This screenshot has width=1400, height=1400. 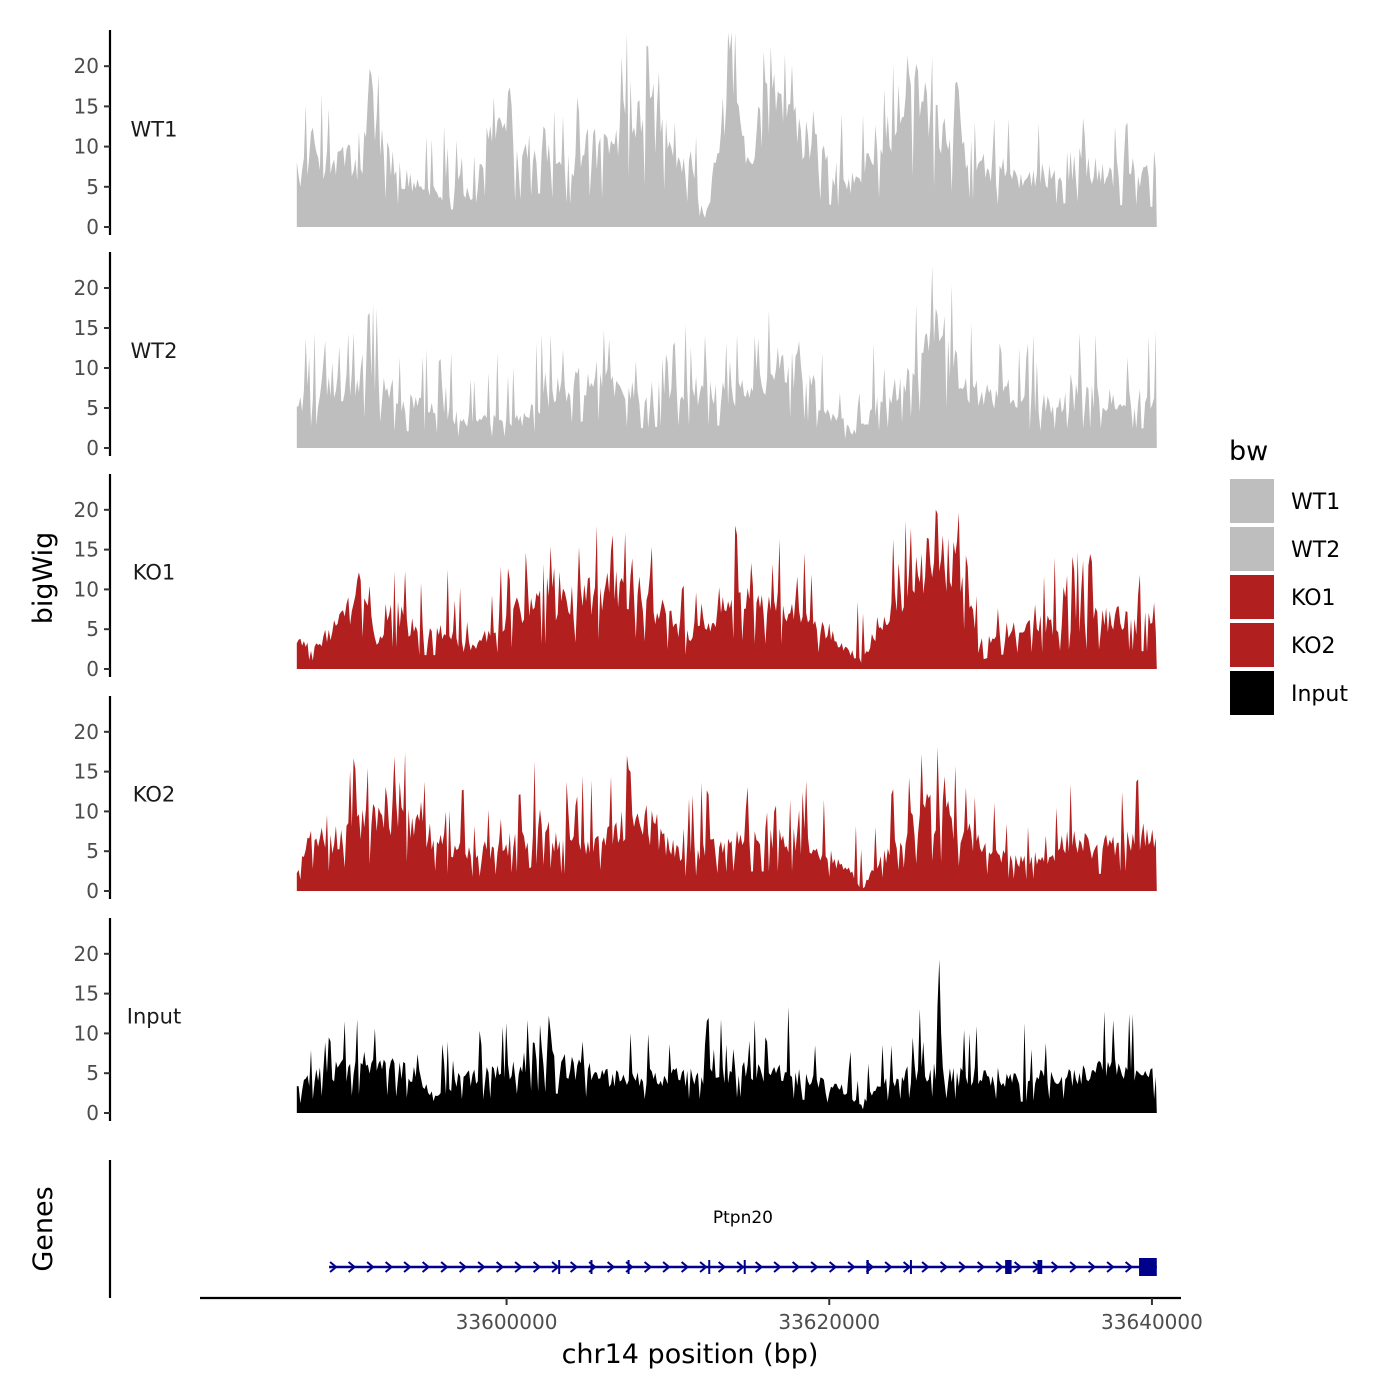 What do you see at coordinates (829, 1322) in the screenshot?
I see `x-tick-label: 33620000` at bounding box center [829, 1322].